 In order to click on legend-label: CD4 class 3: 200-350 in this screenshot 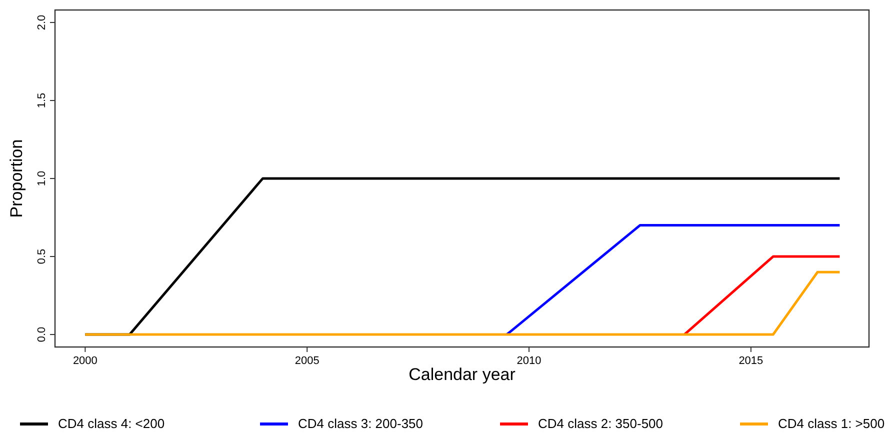, I will do `click(361, 423)`.